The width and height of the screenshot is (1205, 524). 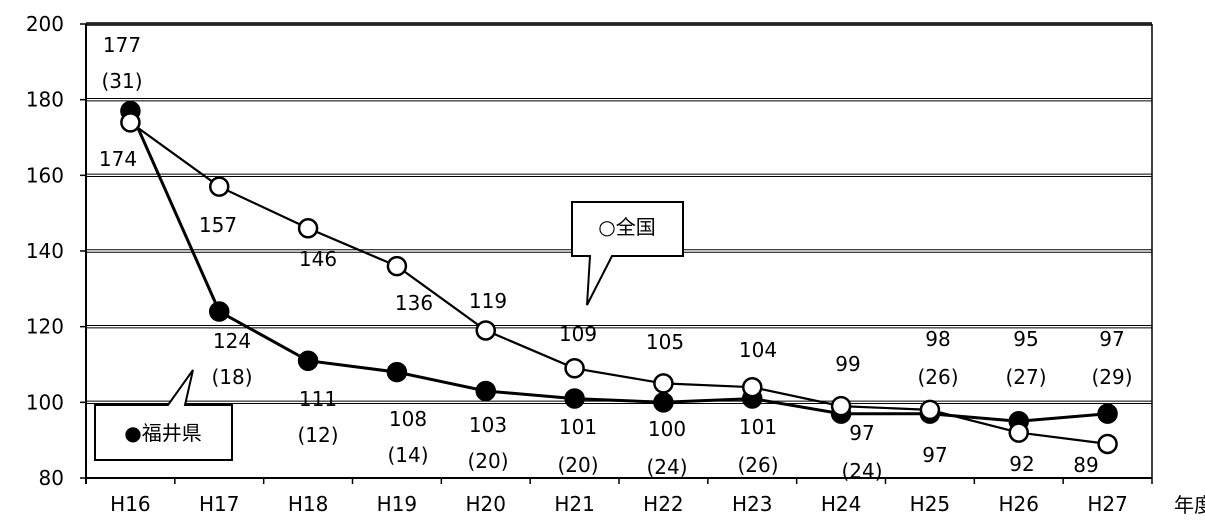 What do you see at coordinates (163, 415) in the screenshot?
I see `fukui-callout-box` at bounding box center [163, 415].